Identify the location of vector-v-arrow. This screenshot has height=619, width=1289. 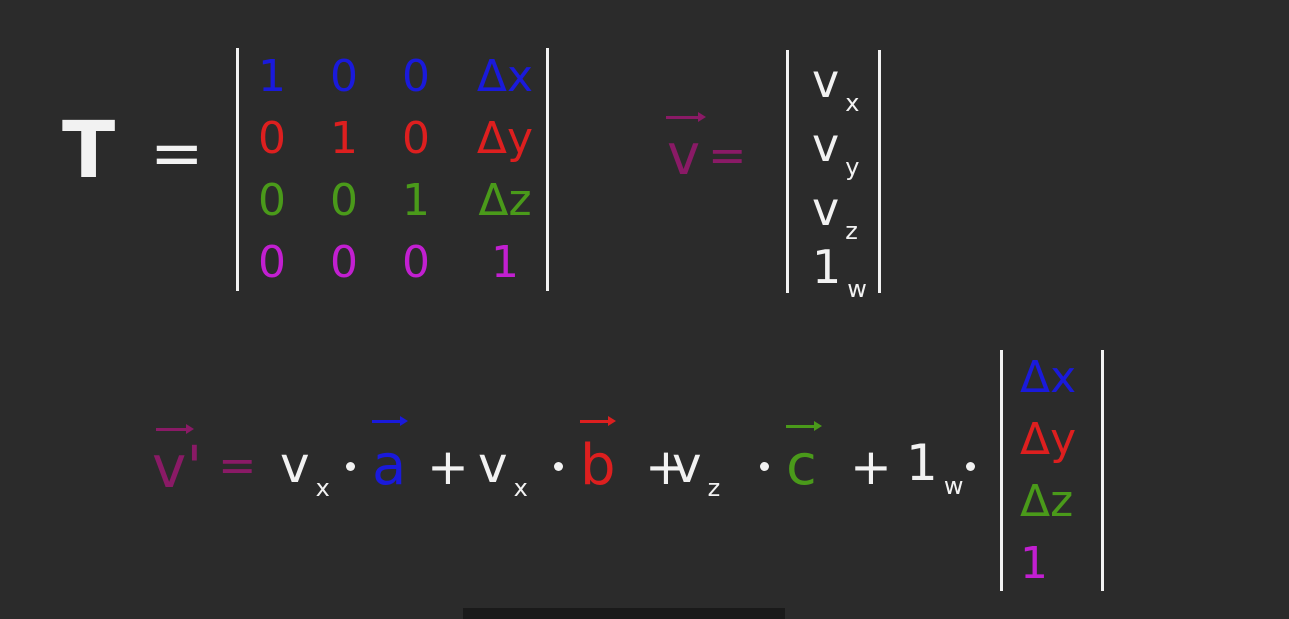
(686, 117).